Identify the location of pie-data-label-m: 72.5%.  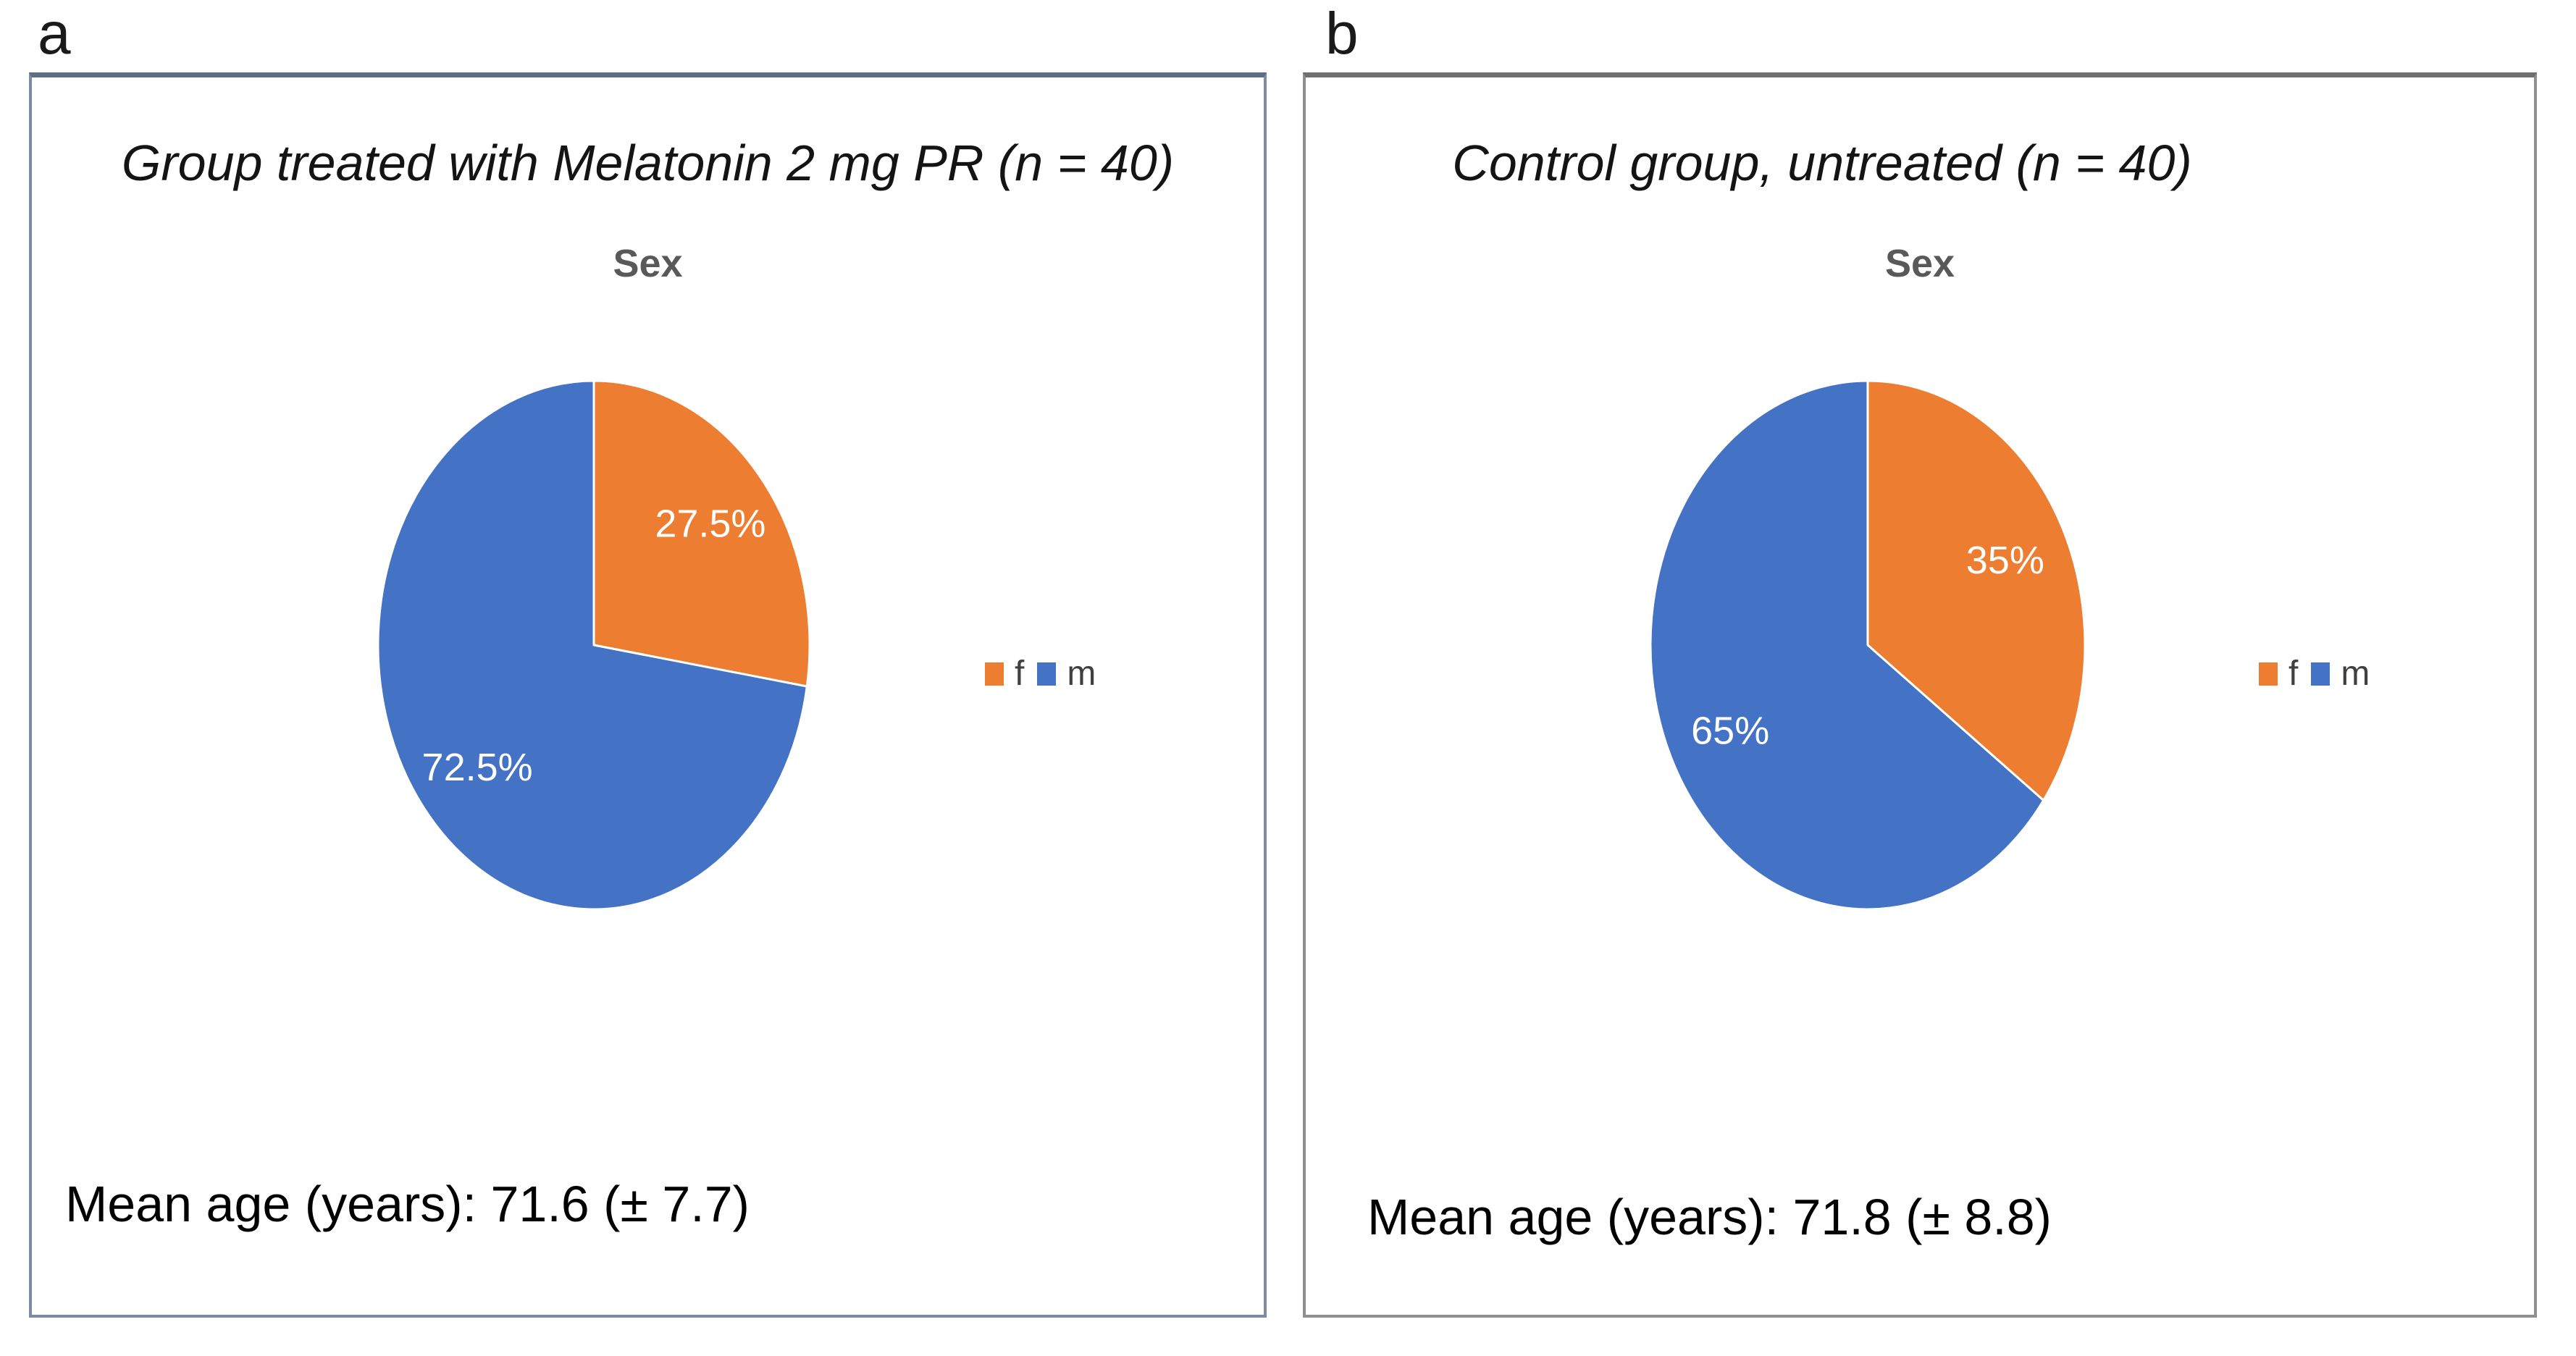
(477, 767).